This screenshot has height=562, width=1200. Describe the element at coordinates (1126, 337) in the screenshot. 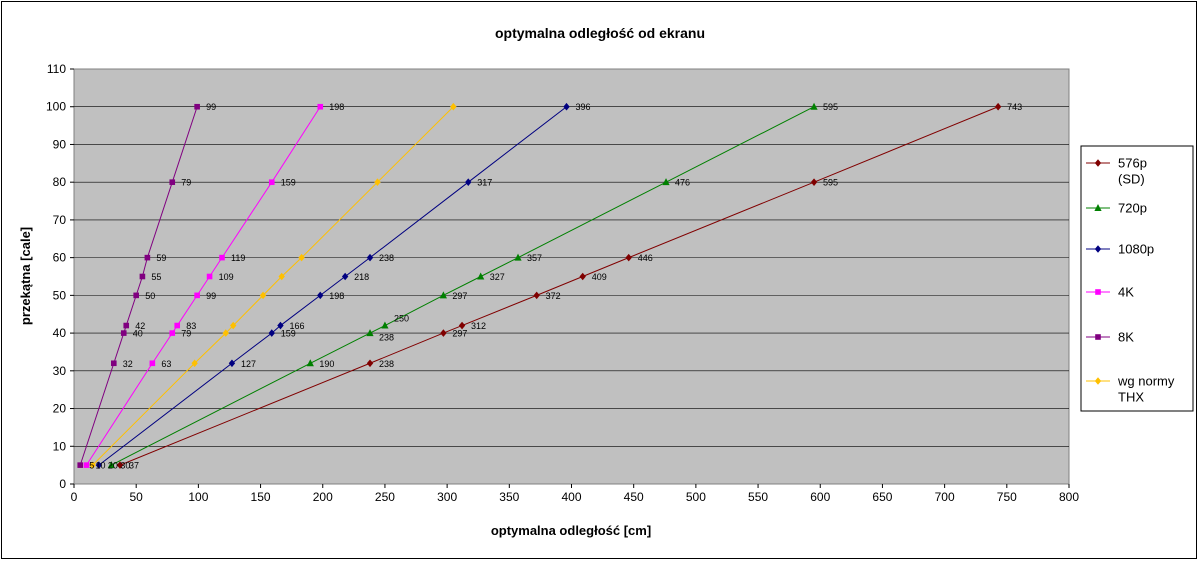

I see `legend-label-8k: 8K` at that location.